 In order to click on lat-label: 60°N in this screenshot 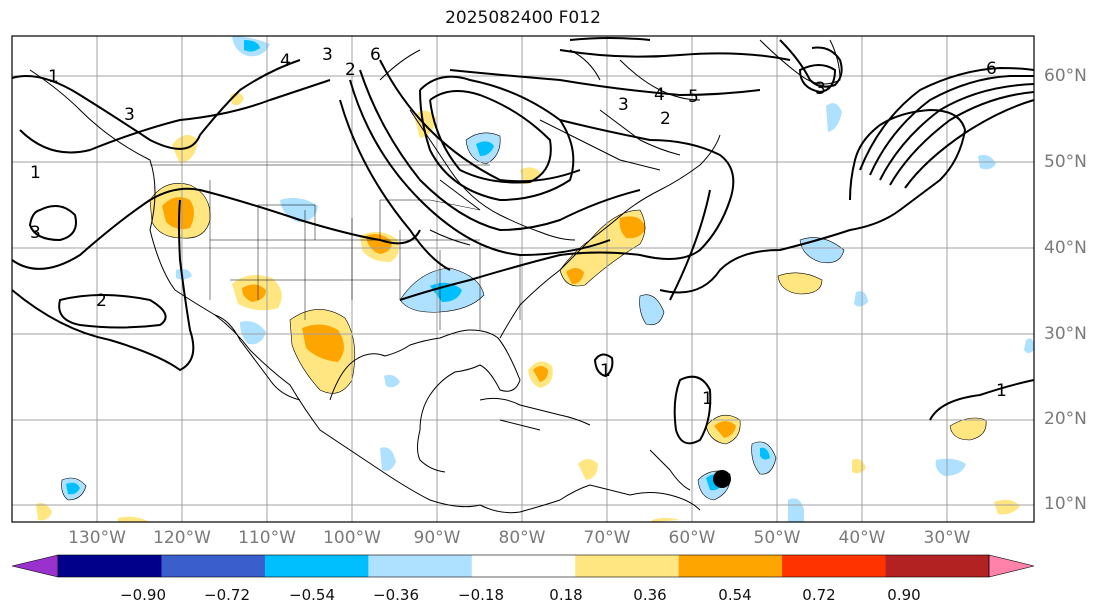, I will do `click(1065, 76)`.